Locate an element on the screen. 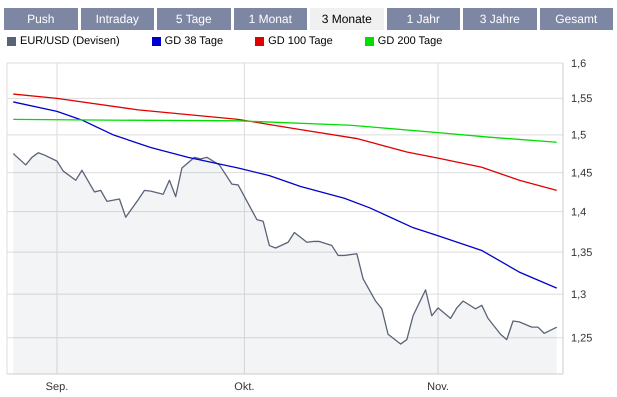 This screenshot has width=617, height=397. x-tick-label: Nov. is located at coordinates (438, 386).